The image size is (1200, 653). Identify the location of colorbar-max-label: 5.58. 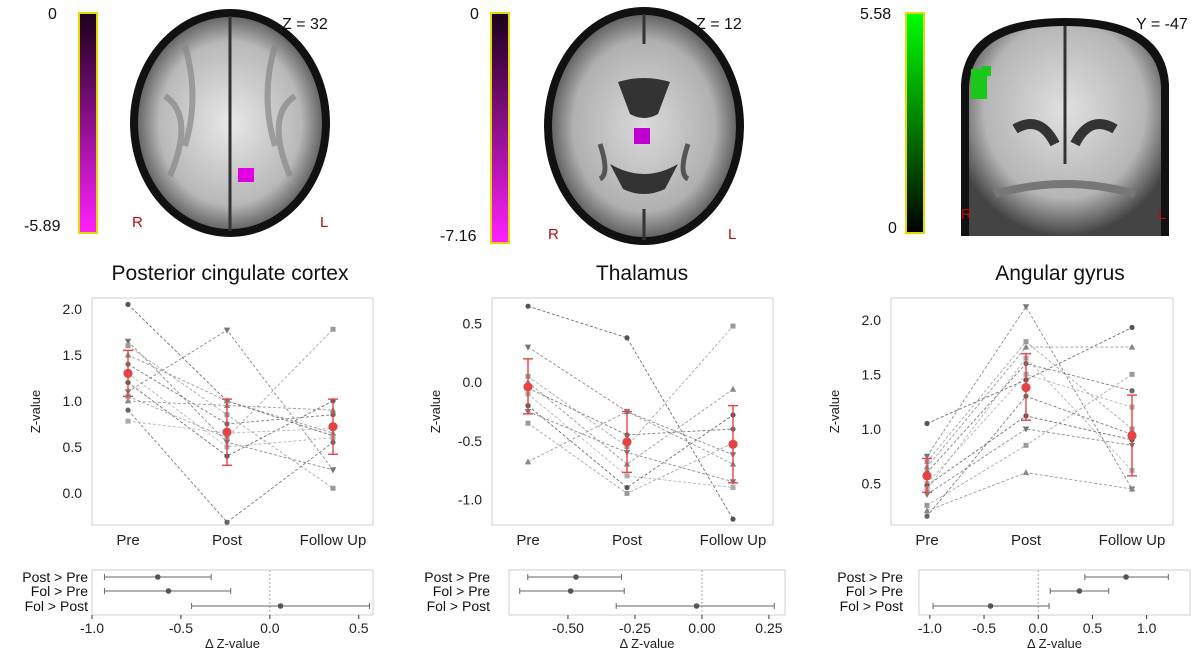
(876, 14).